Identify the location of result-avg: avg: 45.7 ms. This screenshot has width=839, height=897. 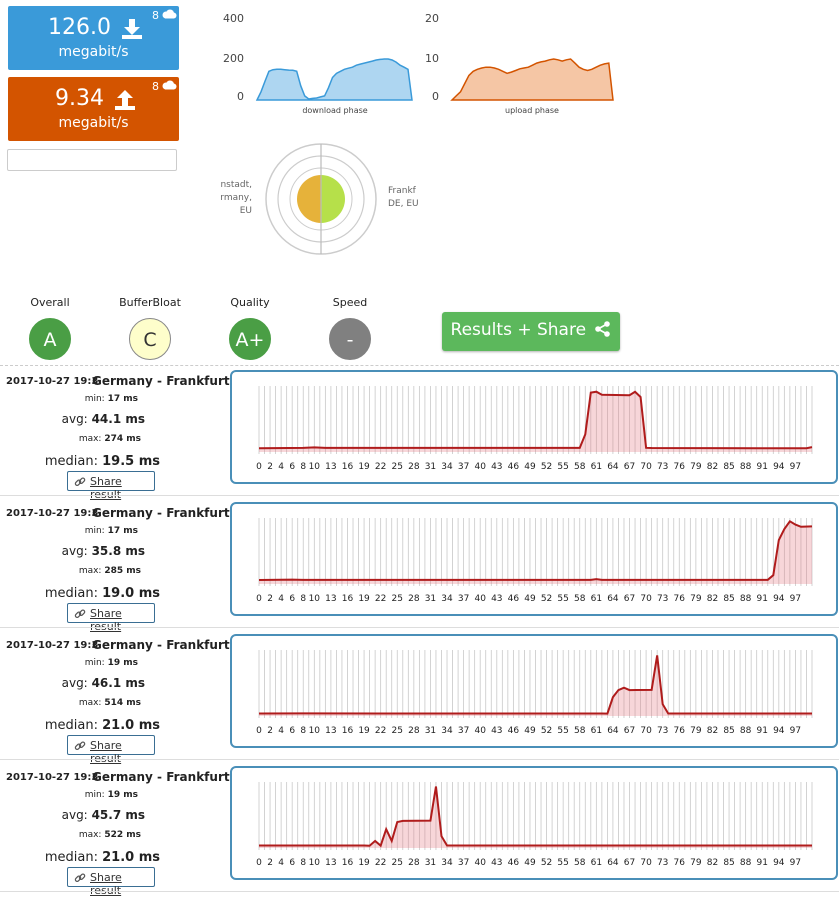
(103, 815).